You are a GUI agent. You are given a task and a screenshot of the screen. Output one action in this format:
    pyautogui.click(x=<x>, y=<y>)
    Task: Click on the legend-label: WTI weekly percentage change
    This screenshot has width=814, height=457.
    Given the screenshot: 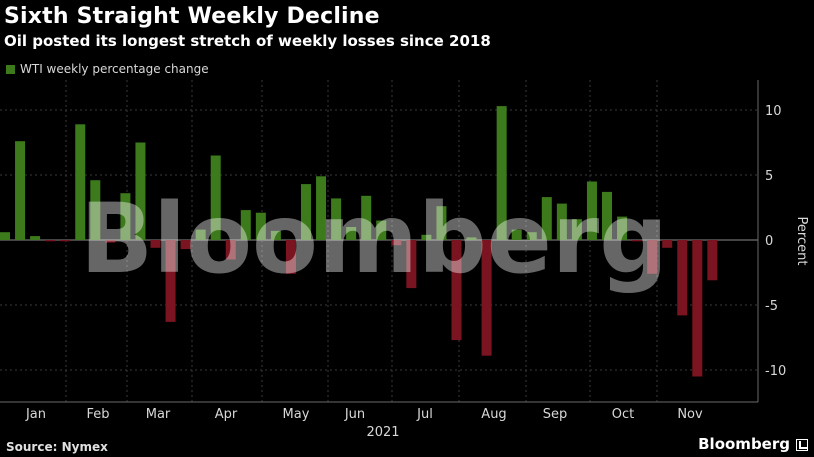 What is the action you would take?
    pyautogui.click(x=114, y=69)
    